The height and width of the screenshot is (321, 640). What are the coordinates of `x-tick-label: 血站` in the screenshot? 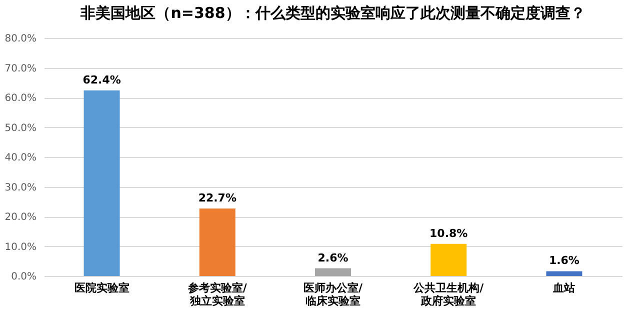 It's located at (564, 288).